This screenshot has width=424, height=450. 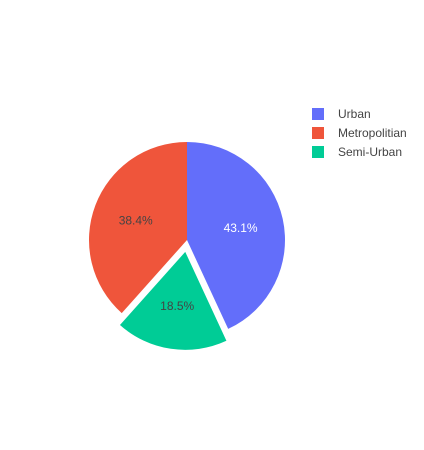 I want to click on slice-label-urban: 43.1%, so click(x=241, y=228).